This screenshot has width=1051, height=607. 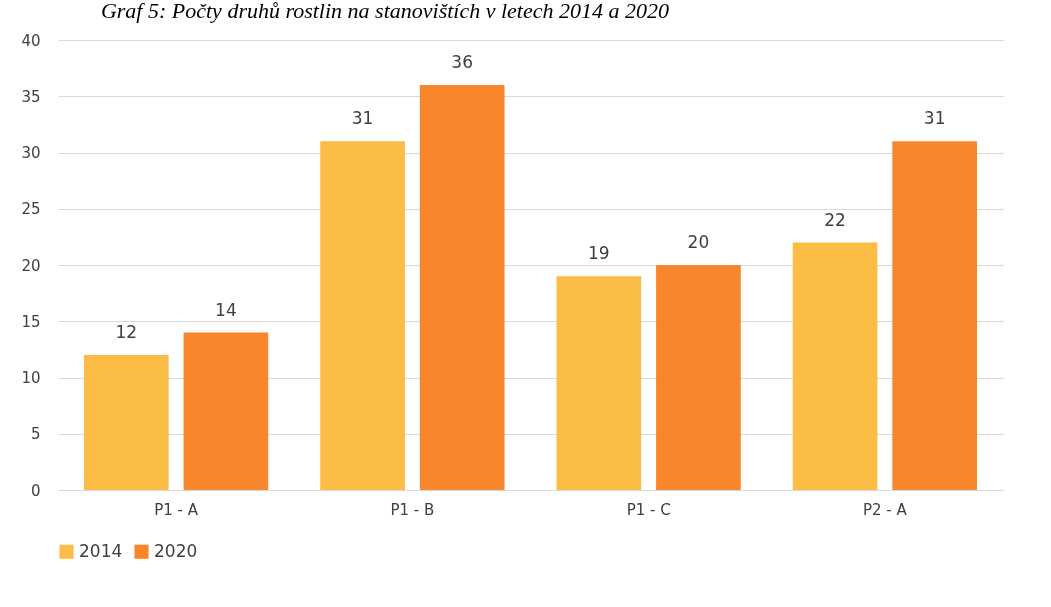 I want to click on y-tick-label: 40, so click(x=31, y=40).